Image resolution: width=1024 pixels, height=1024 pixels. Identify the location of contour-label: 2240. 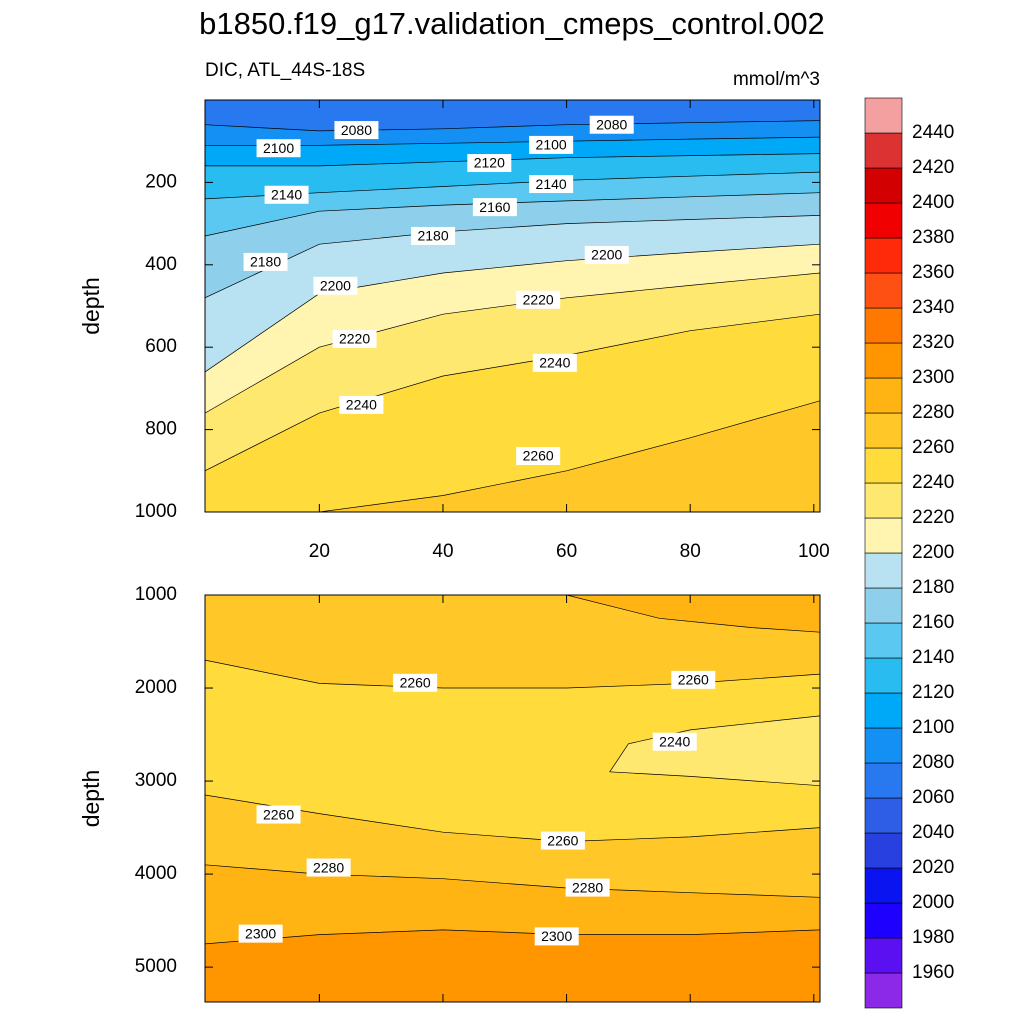
(674, 741).